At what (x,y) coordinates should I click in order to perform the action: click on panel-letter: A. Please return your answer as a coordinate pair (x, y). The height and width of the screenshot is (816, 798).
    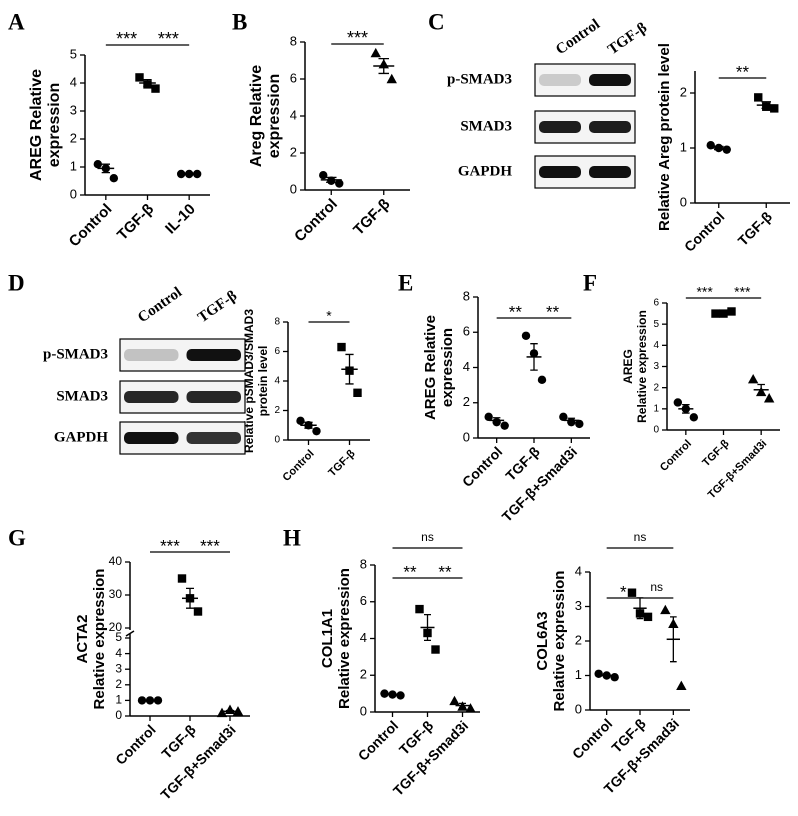
    Looking at the image, I should click on (16, 21).